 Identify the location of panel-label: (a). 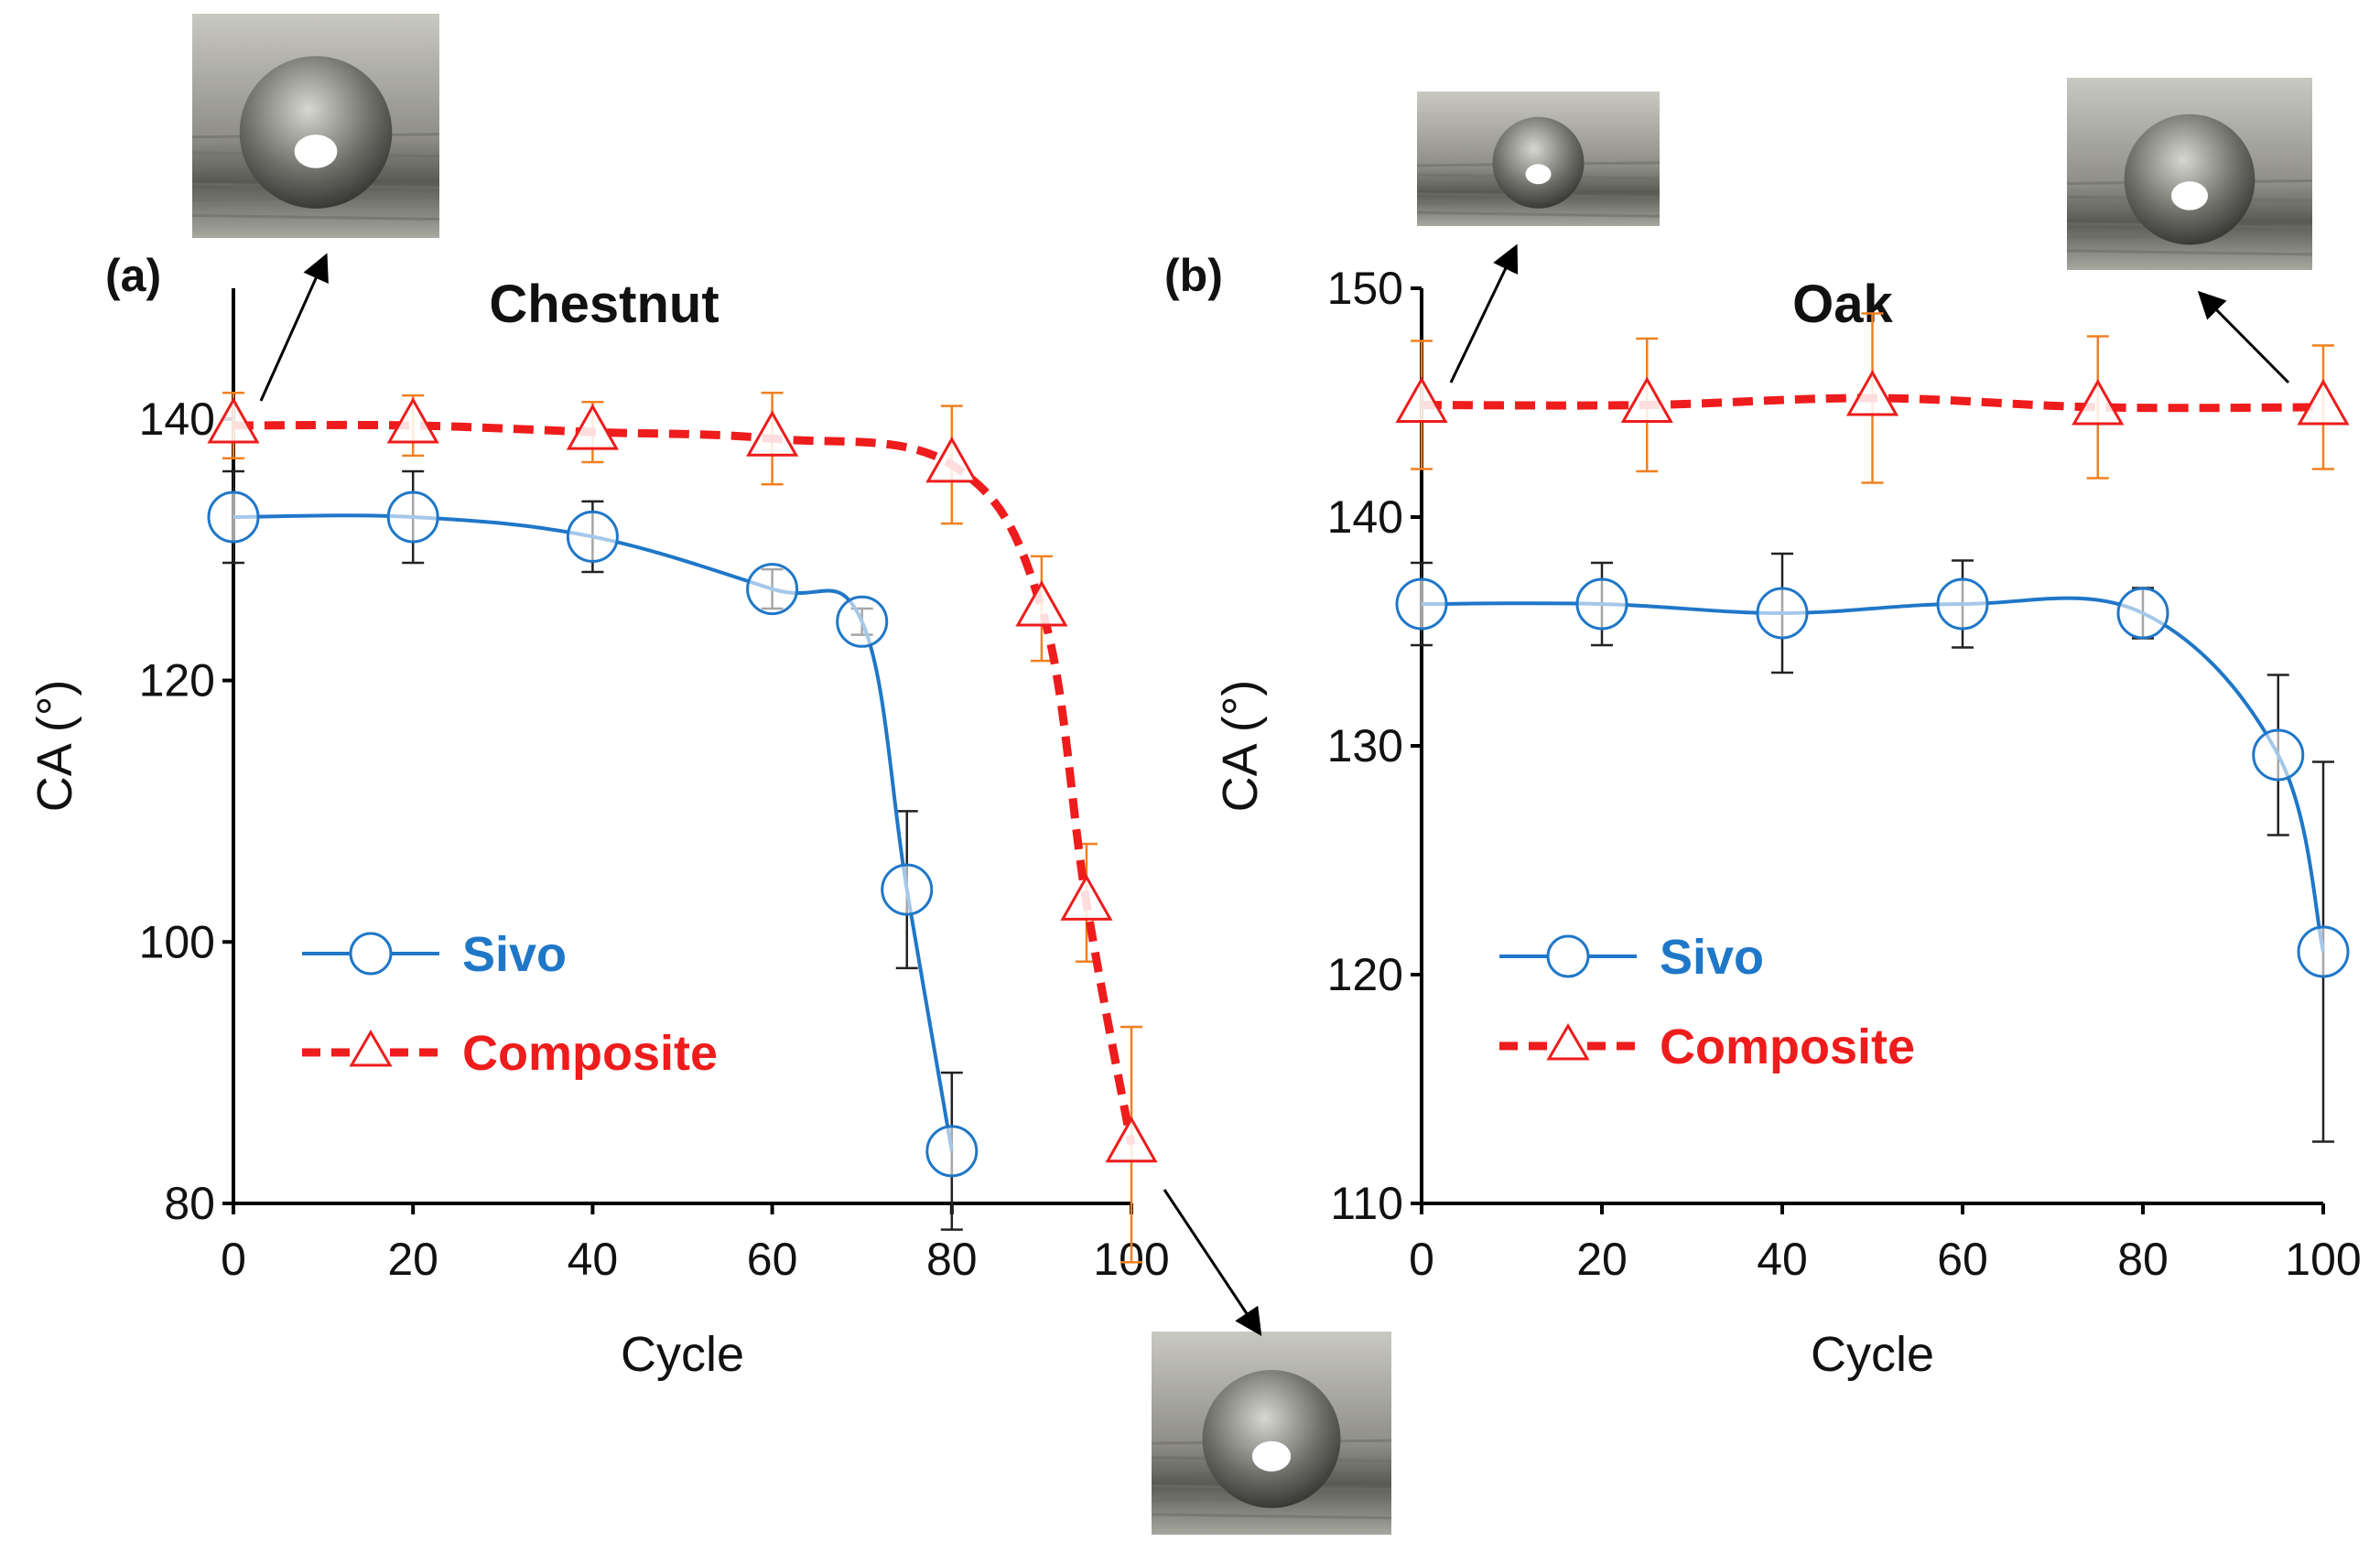
(133, 275).